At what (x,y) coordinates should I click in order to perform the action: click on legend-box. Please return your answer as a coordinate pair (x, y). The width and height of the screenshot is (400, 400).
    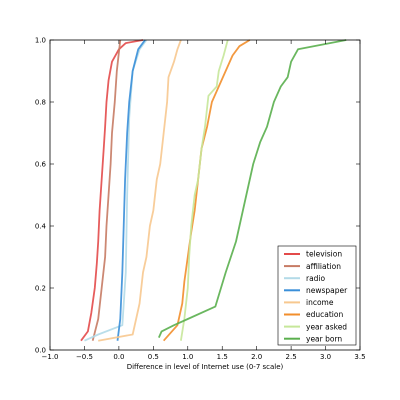
    Looking at the image, I should click on (317, 295).